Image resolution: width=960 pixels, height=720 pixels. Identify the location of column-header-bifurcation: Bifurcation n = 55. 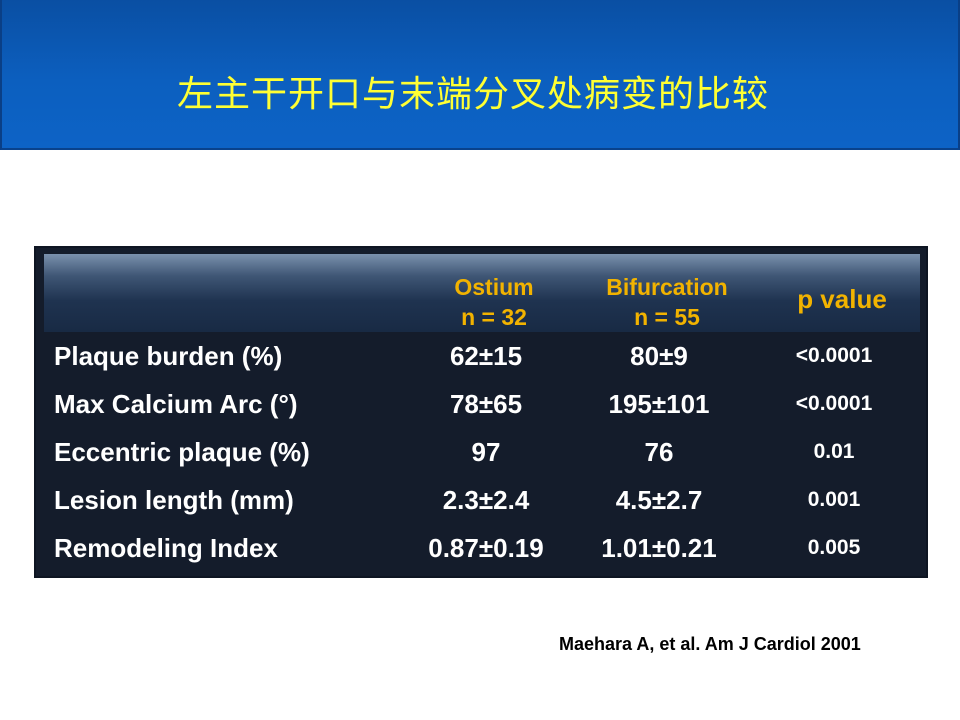
(667, 302).